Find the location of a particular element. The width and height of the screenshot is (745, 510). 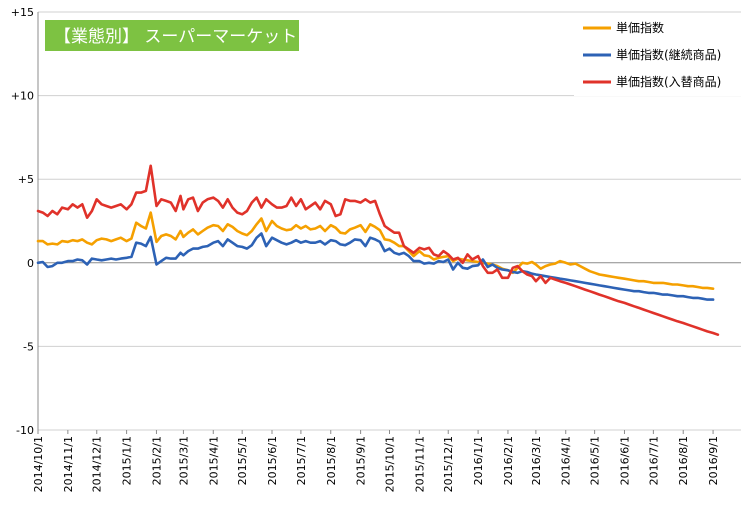

title-badge-background is located at coordinates (172, 35).